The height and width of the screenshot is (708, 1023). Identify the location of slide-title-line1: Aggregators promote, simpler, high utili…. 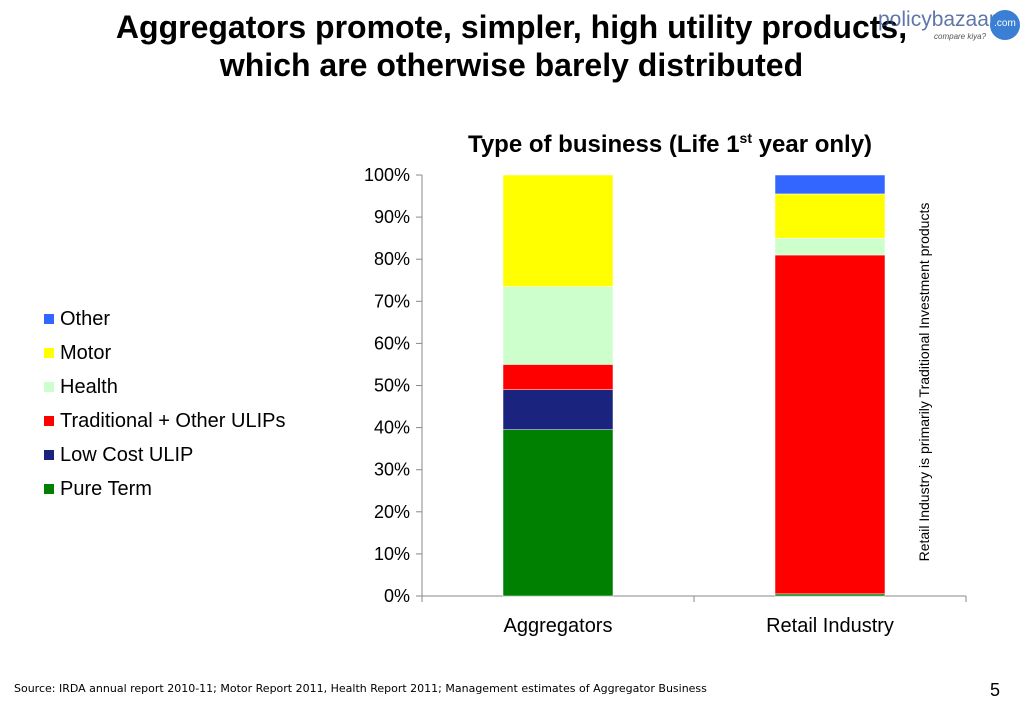
(511, 27).